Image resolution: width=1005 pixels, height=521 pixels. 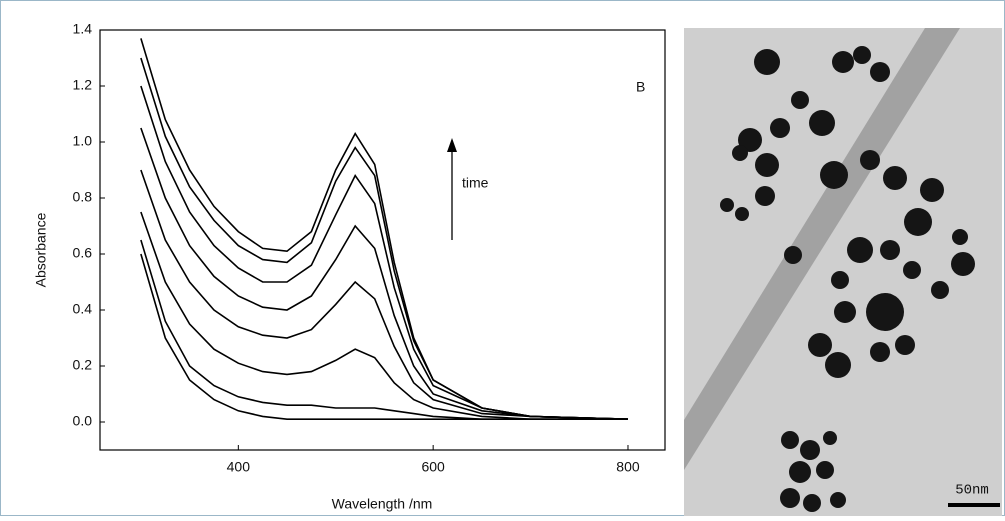 I want to click on y-axis-label: Absorbance, so click(x=41, y=249).